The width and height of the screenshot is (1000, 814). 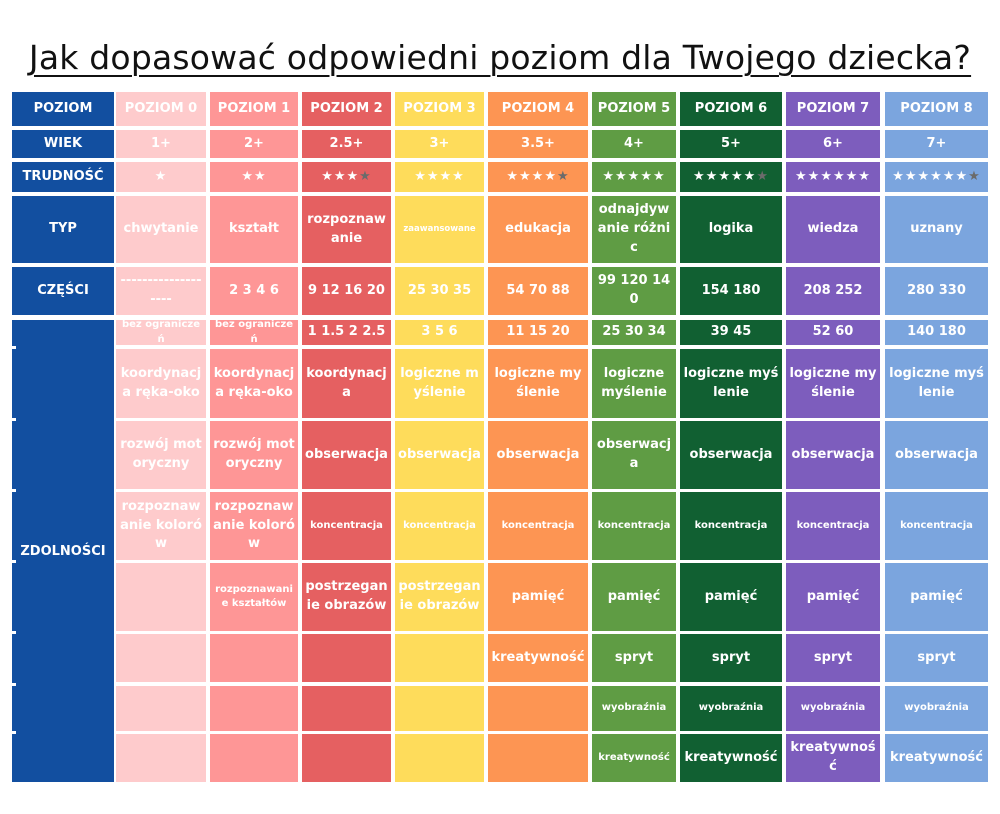 I want to click on level-header: POZIOM 8, so click(x=936, y=109).